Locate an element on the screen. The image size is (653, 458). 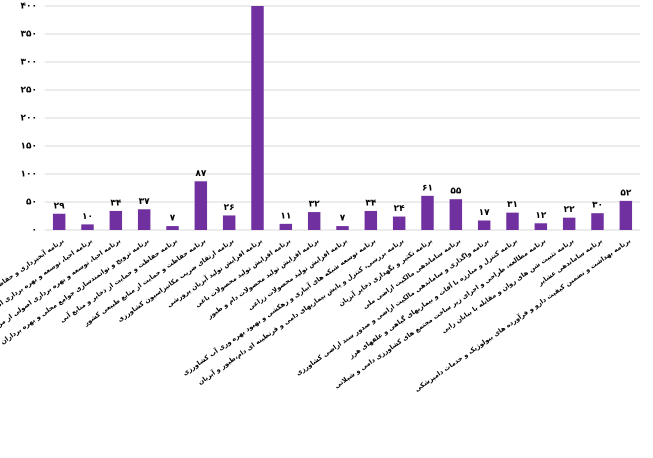
y-tick-label: ۳۰۰ is located at coordinates (29, 63).